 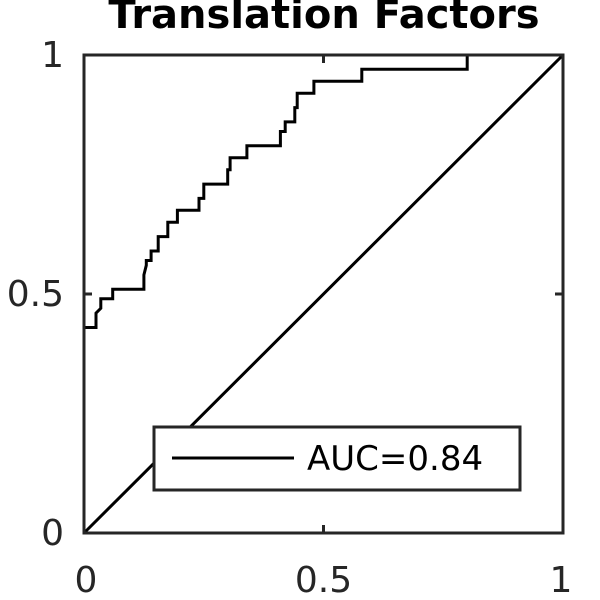 I want to click on y-tick-label: 0.5, so click(x=35, y=294).